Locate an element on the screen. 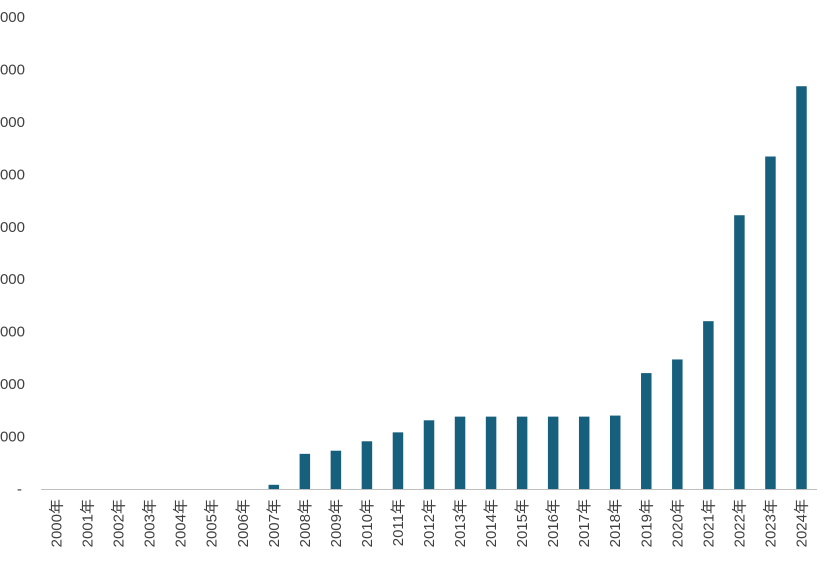 This screenshot has height=569, width=825. x-tick-label: 2009年 is located at coordinates (336, 523).